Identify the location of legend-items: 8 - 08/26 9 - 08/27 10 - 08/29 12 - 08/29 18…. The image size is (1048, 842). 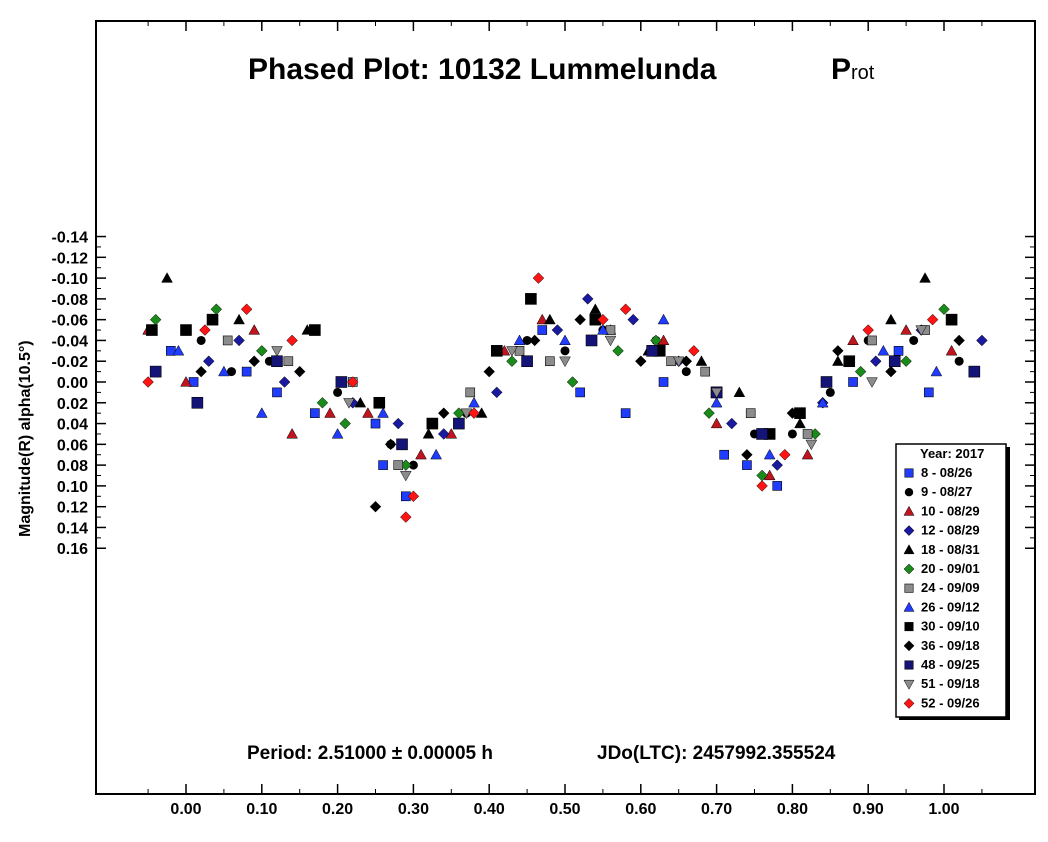
(941, 587).